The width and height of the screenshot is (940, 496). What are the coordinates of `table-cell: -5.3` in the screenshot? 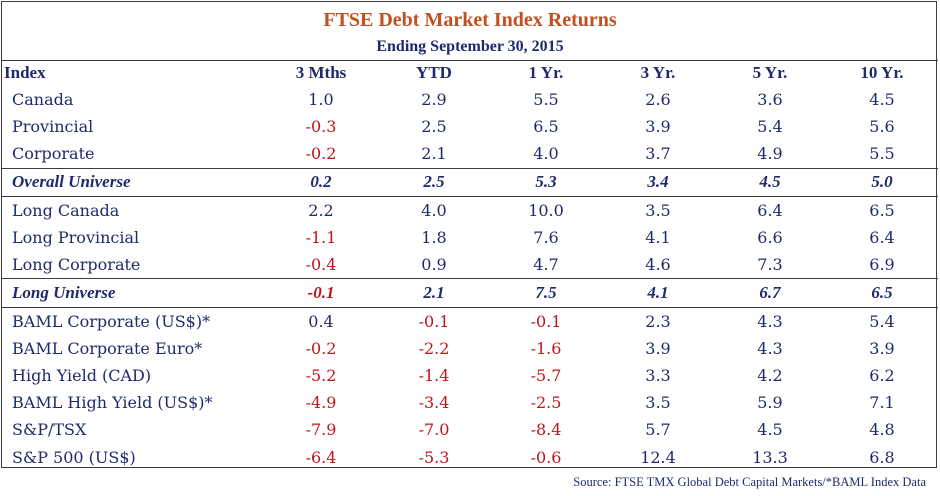 It's located at (434, 457).